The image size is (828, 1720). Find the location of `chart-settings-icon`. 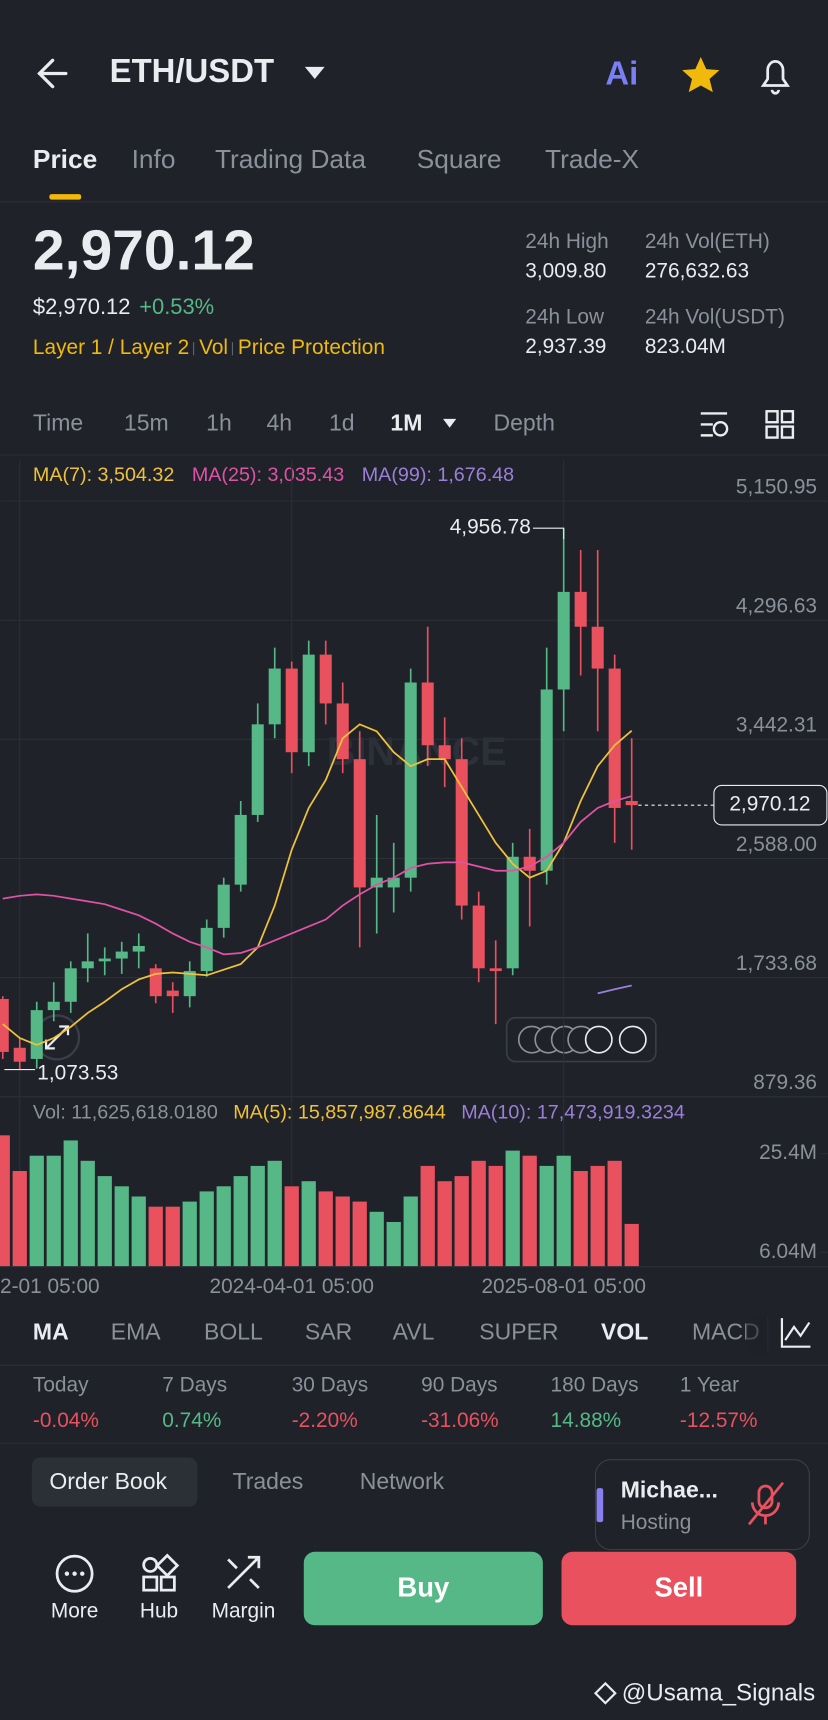

chart-settings-icon is located at coordinates (714, 424).